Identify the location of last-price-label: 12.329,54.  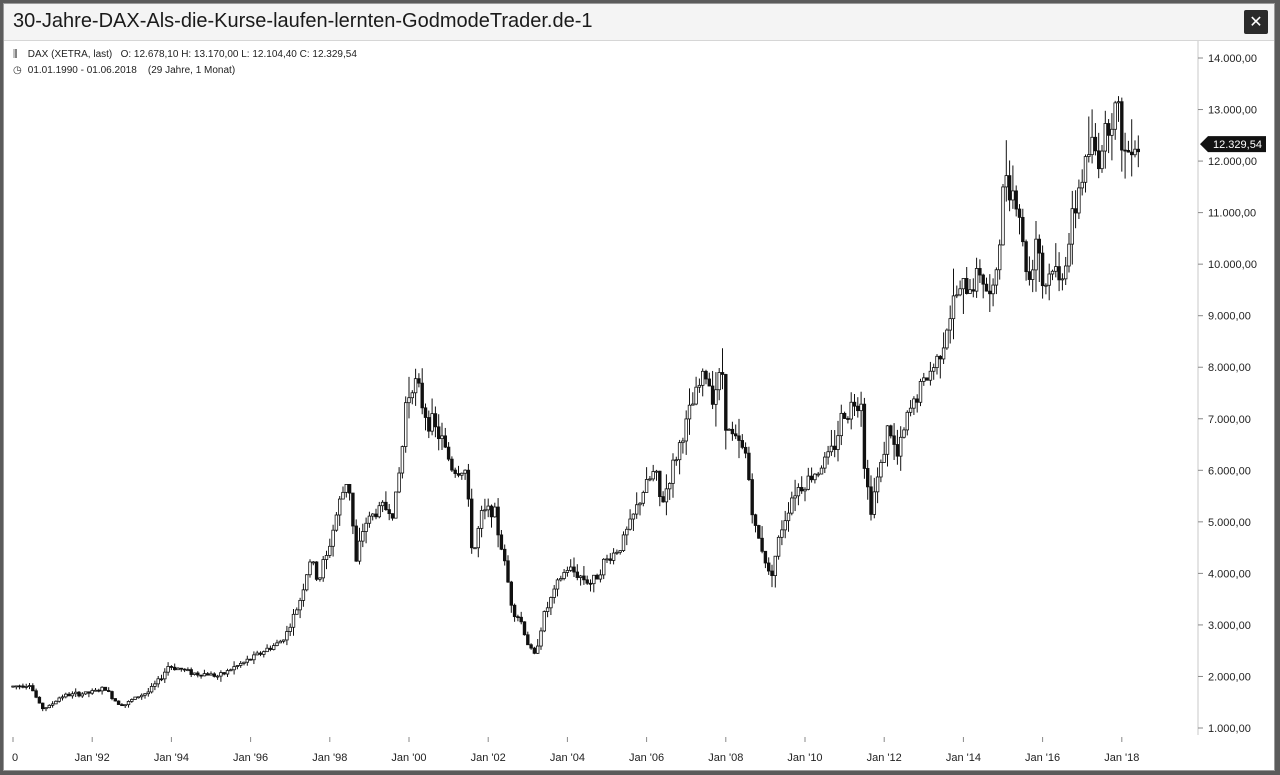
(1237, 145).